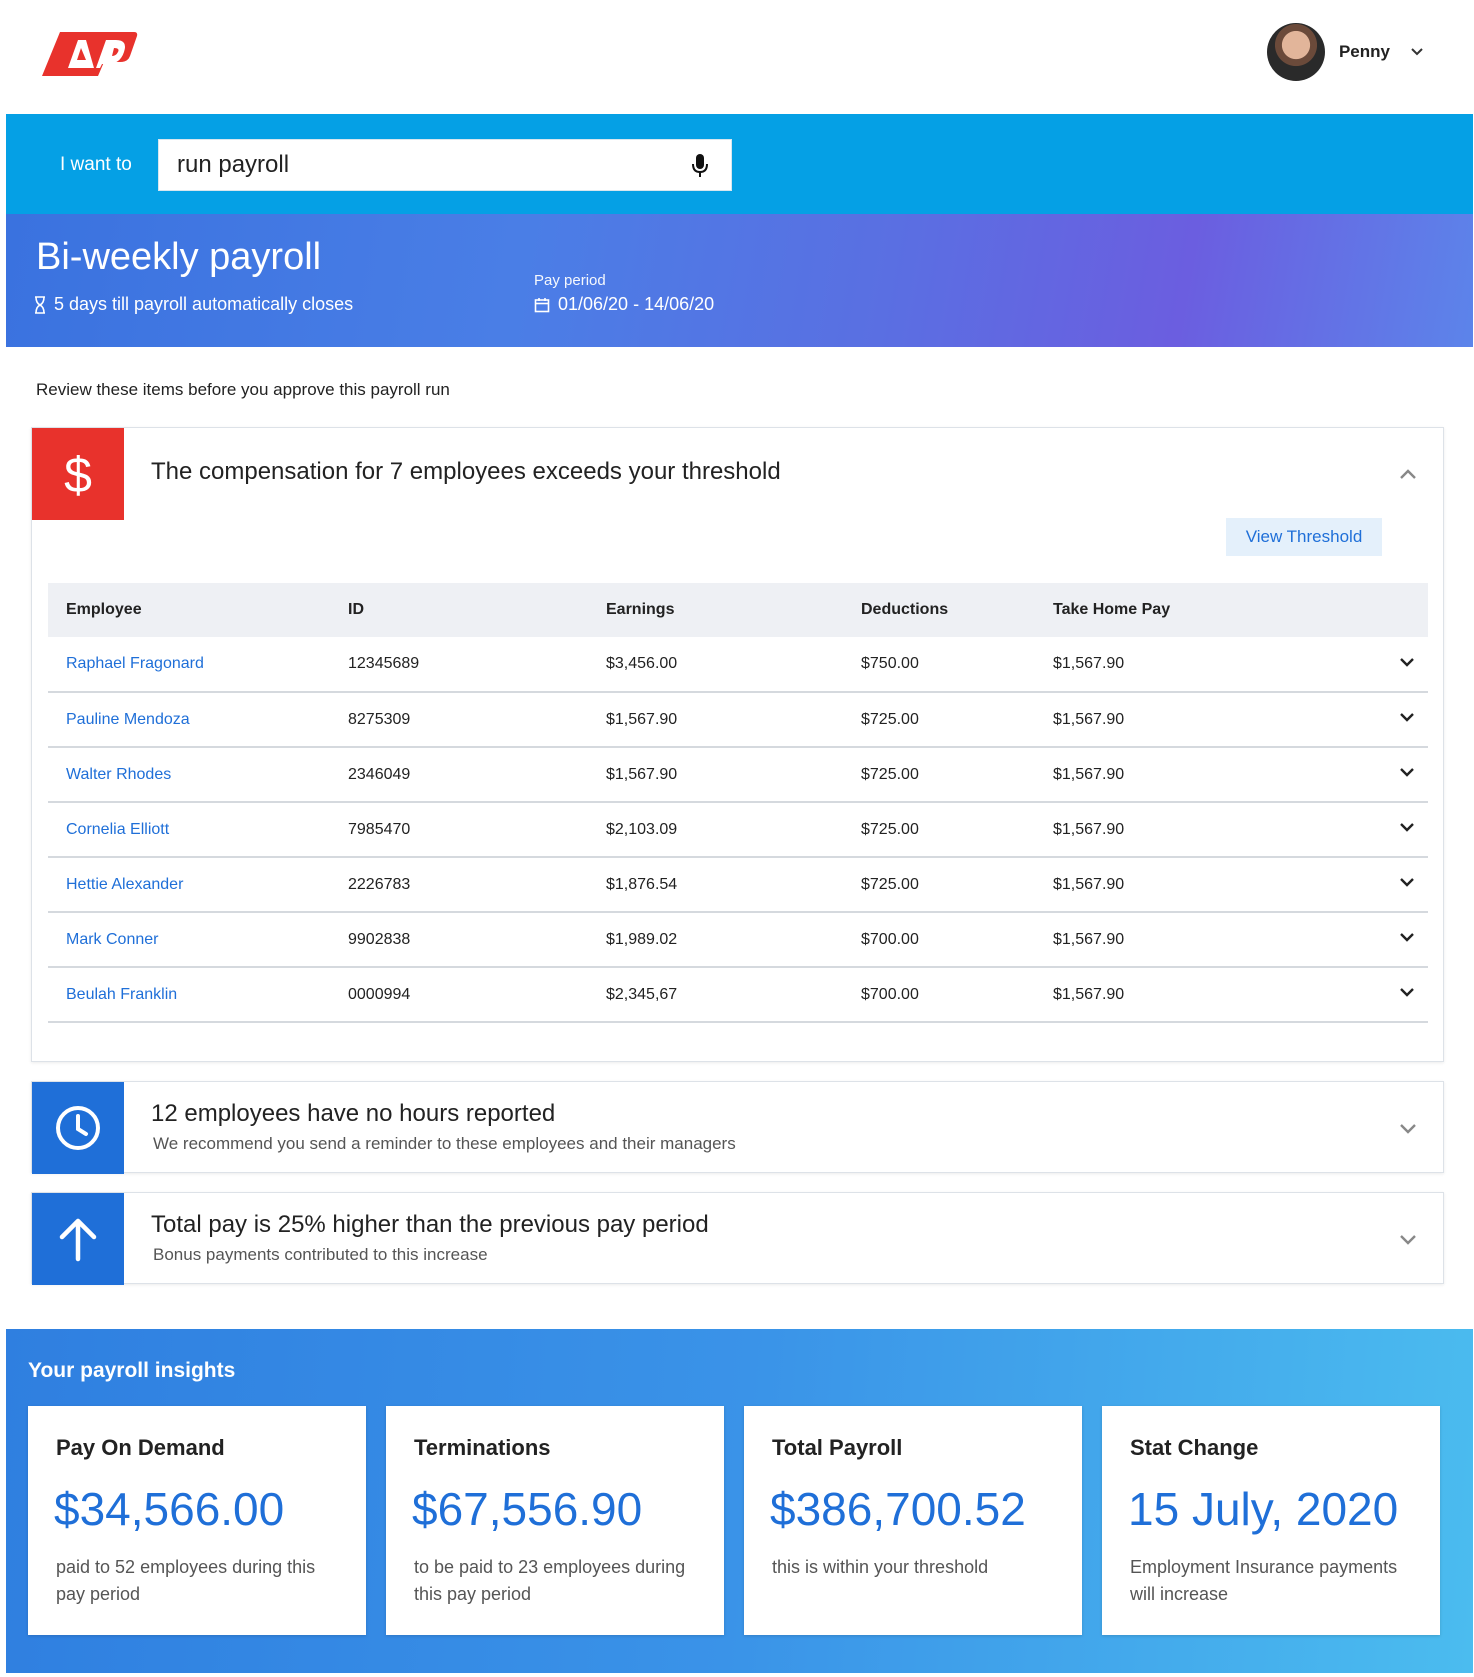  I want to click on microphone-icon, so click(700, 166).